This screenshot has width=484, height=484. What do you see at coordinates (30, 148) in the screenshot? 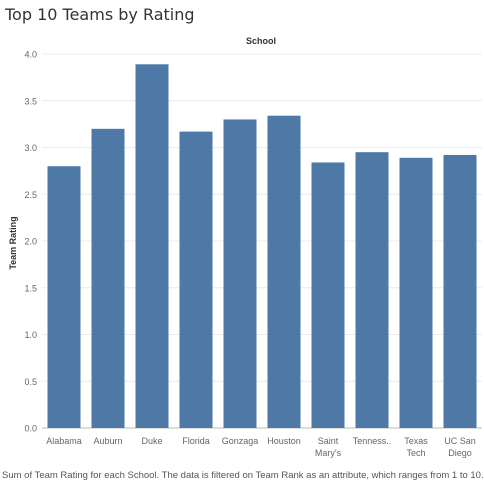
I see `y-tick-label: 3.0` at bounding box center [30, 148].